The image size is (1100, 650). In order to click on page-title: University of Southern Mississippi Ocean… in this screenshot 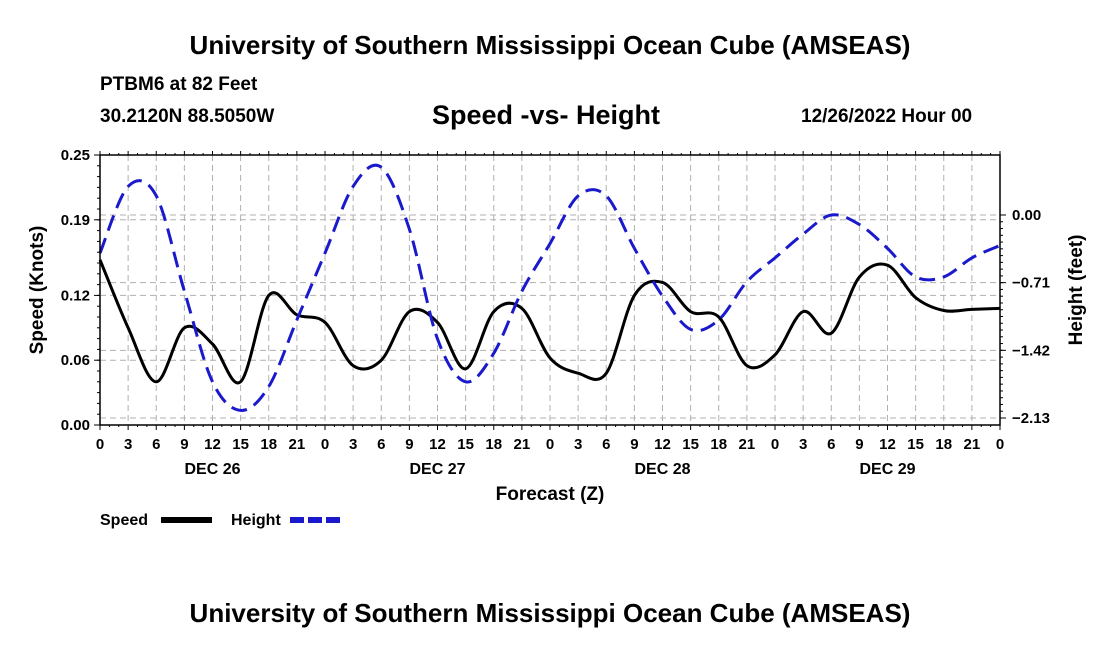, I will do `click(550, 45)`.